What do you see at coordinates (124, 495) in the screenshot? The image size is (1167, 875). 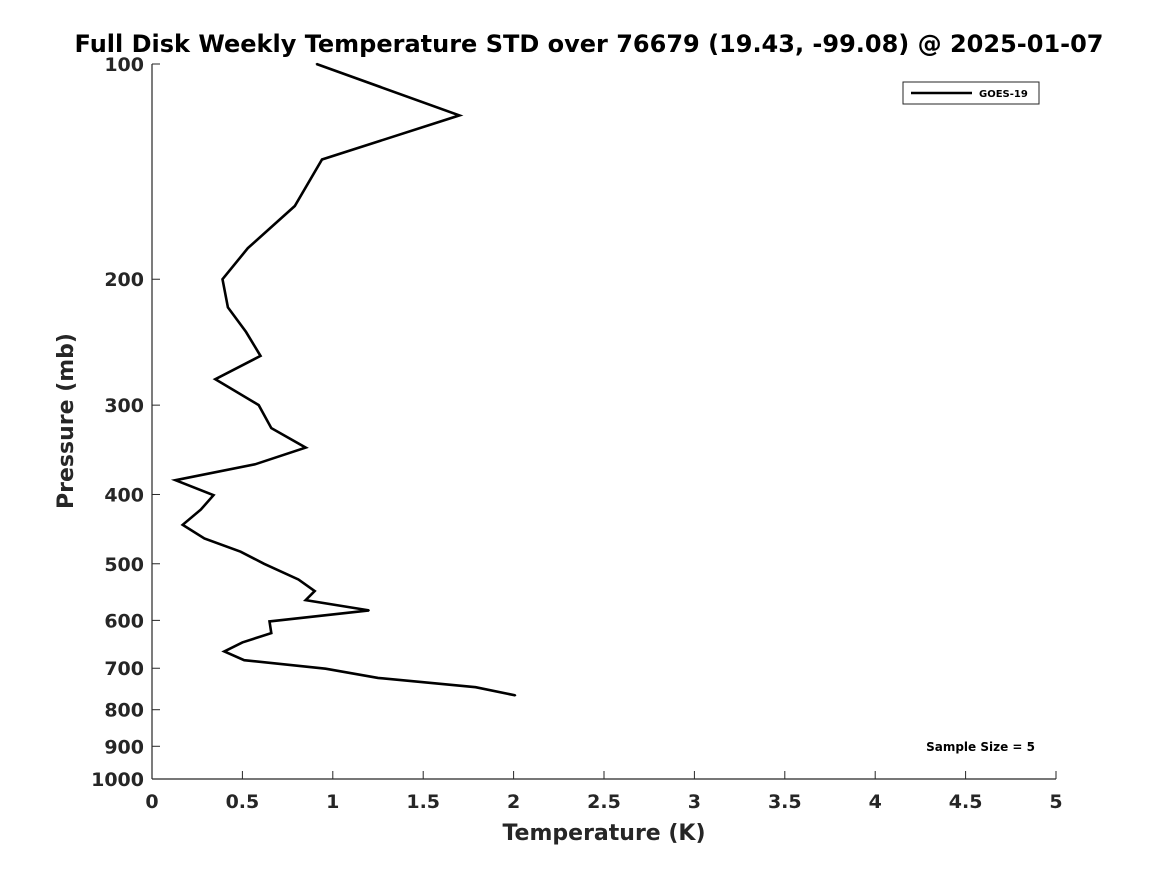 I see `y-tick-label: 400` at bounding box center [124, 495].